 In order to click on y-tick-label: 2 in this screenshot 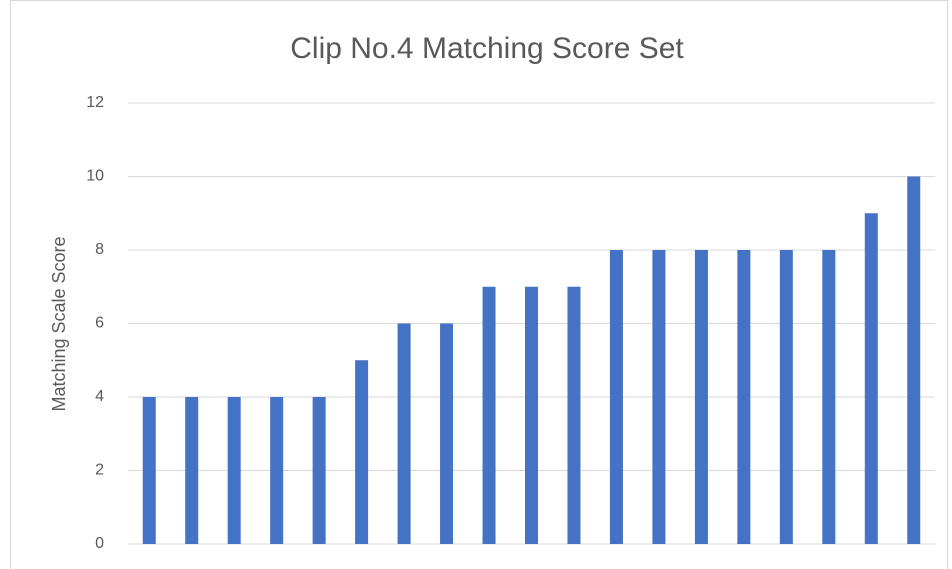, I will do `click(99, 470)`.